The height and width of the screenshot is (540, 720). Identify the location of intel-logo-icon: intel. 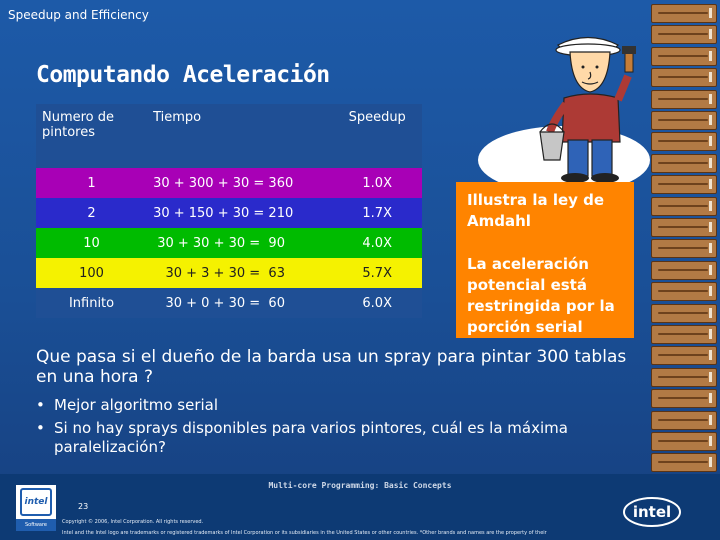
(652, 512).